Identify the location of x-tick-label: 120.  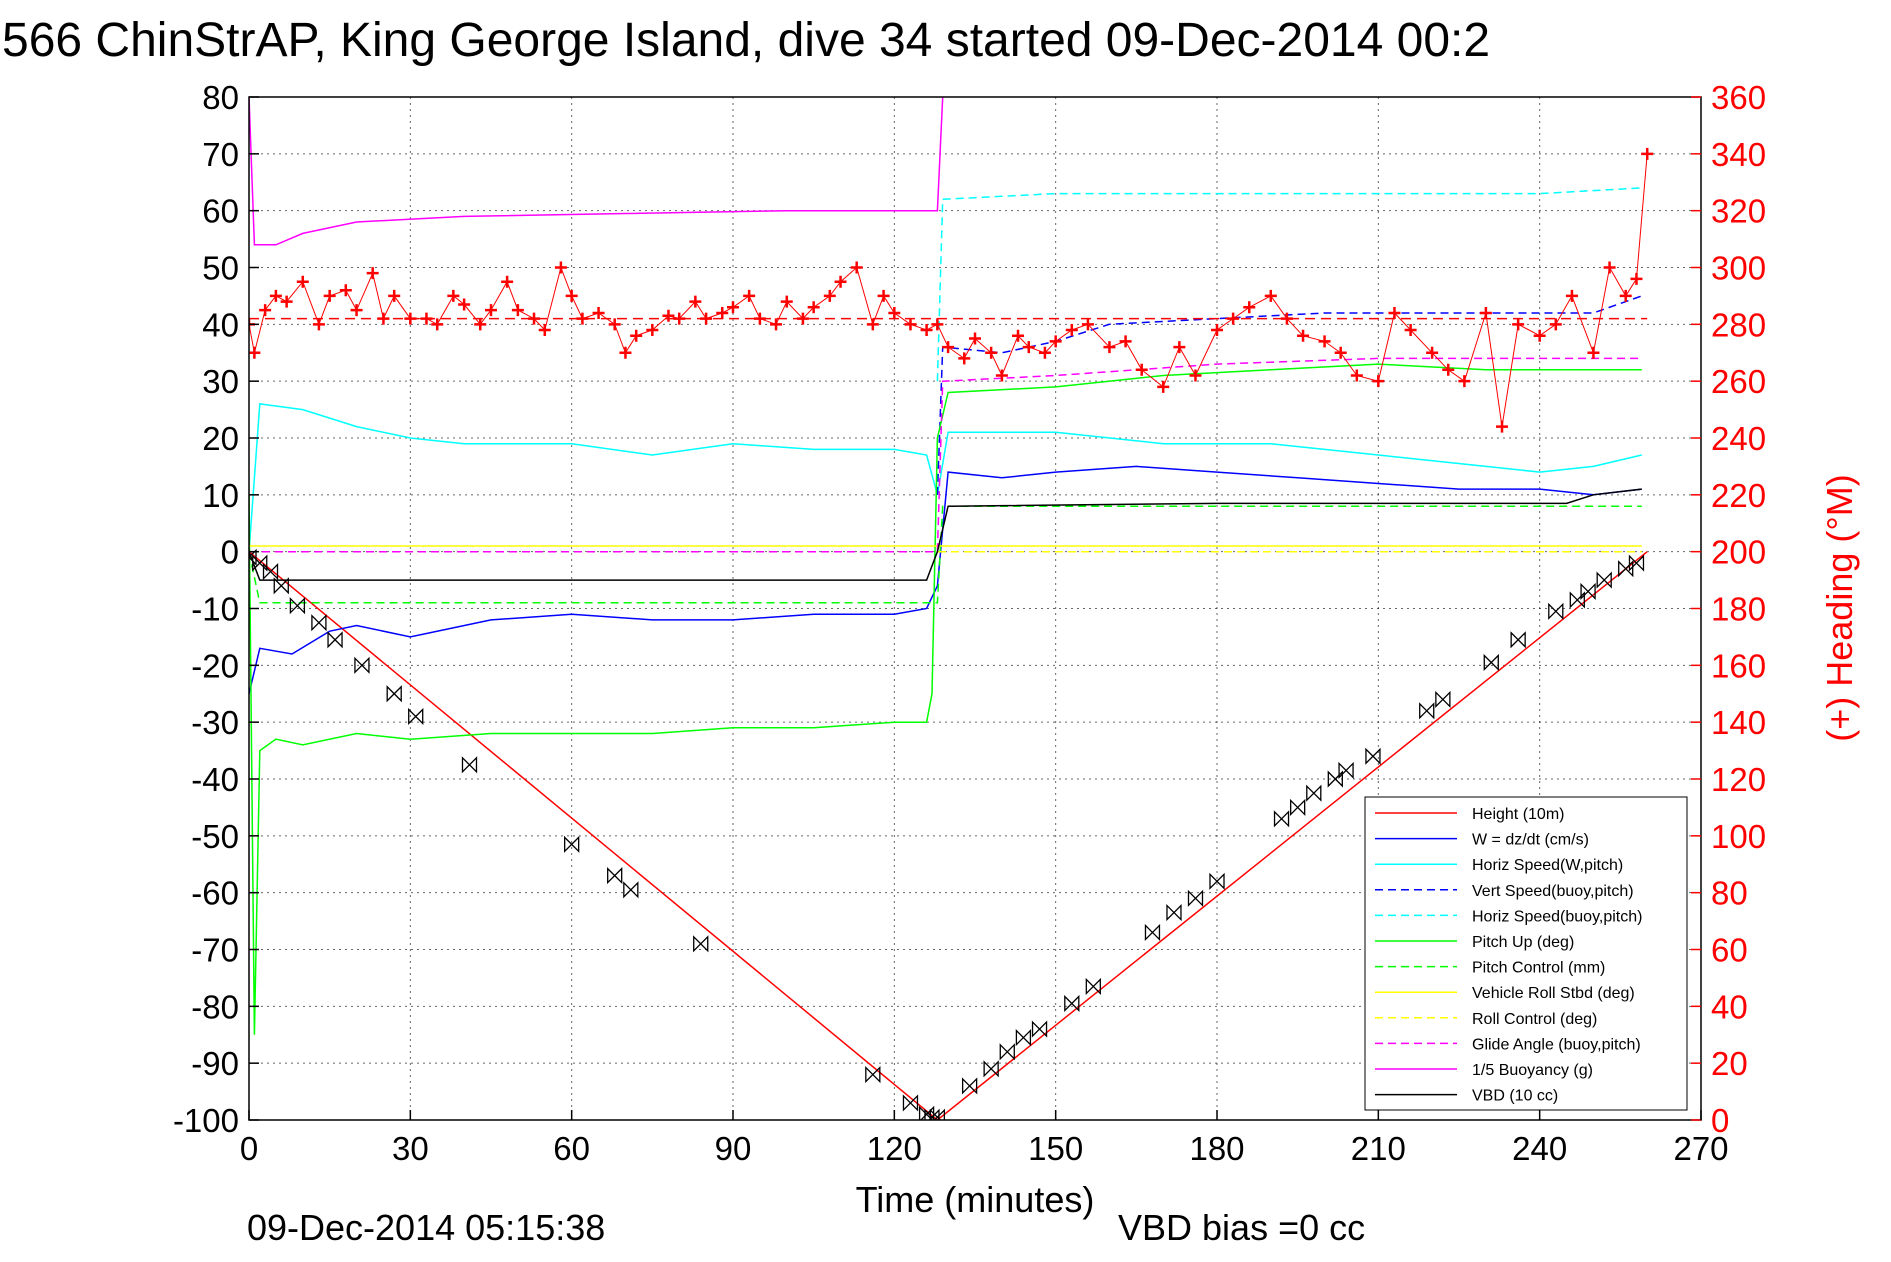
(894, 1148).